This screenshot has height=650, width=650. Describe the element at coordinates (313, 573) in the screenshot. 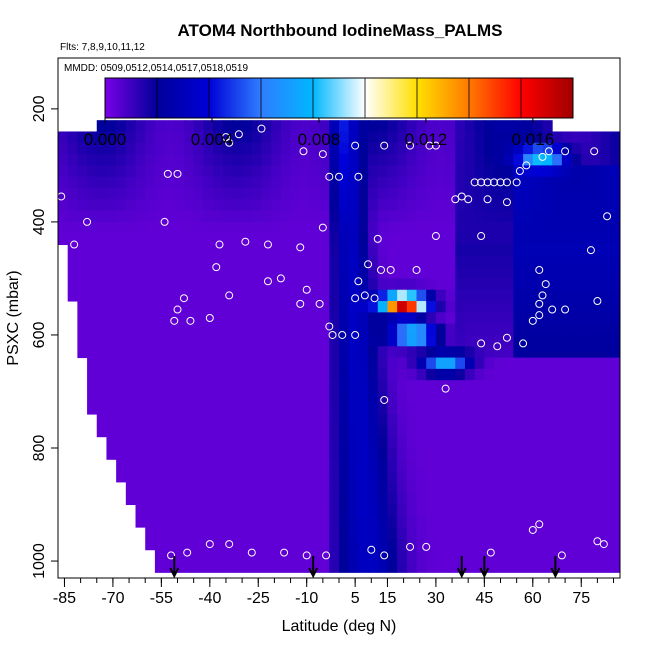

I see `arrow-head` at that location.